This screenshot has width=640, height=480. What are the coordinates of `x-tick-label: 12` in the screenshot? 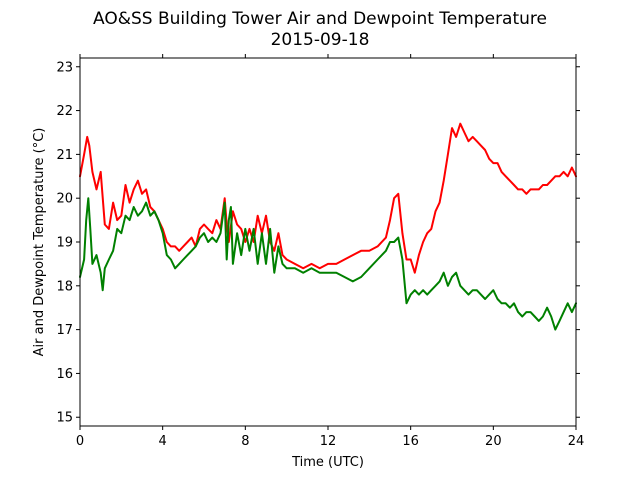 It's located at (328, 441).